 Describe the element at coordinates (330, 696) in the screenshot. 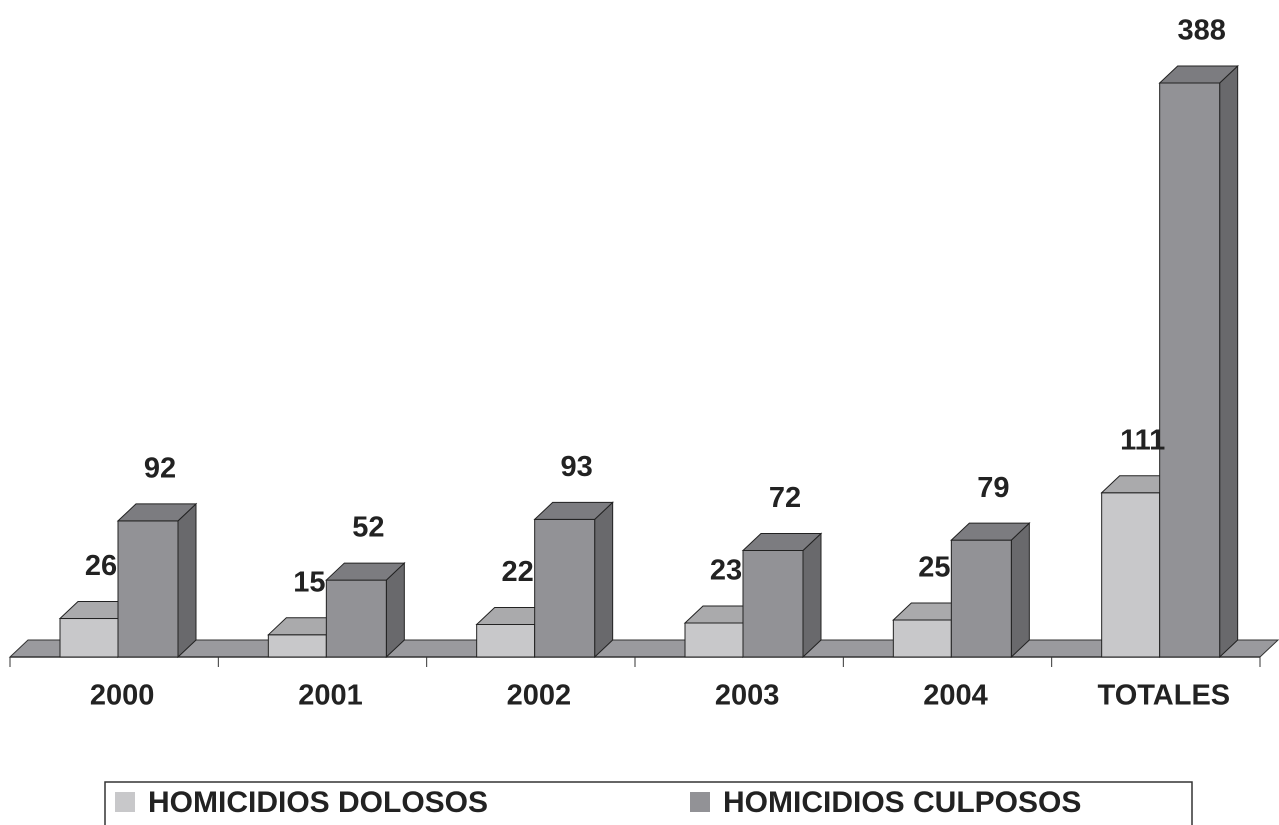

I see `x-tick-label: 2001` at that location.